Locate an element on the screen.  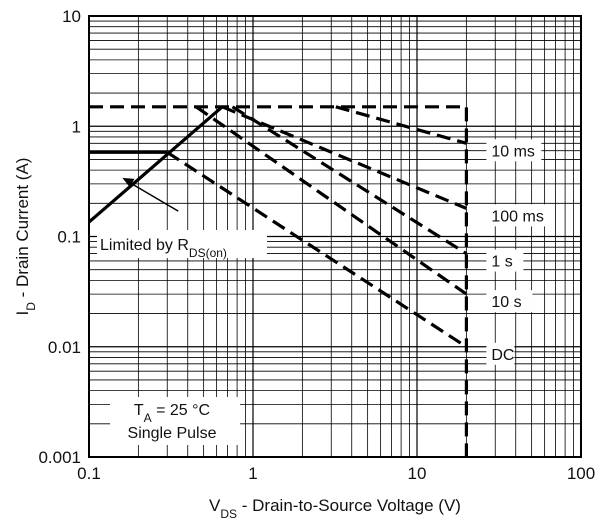
x-axis-label: VDS - Drain-to-Source Voltage (V) is located at coordinates (335, 508).